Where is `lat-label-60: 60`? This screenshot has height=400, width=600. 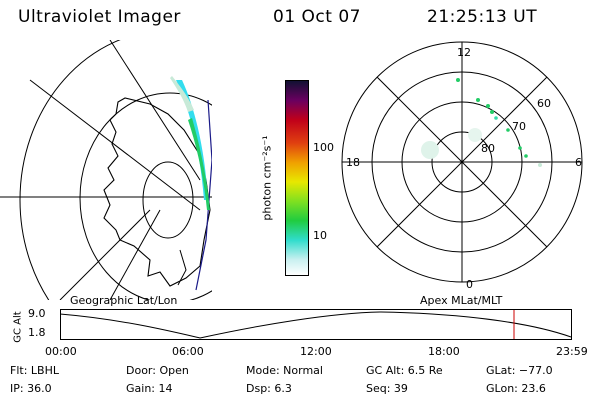 lat-label-60: 60 is located at coordinates (544, 103).